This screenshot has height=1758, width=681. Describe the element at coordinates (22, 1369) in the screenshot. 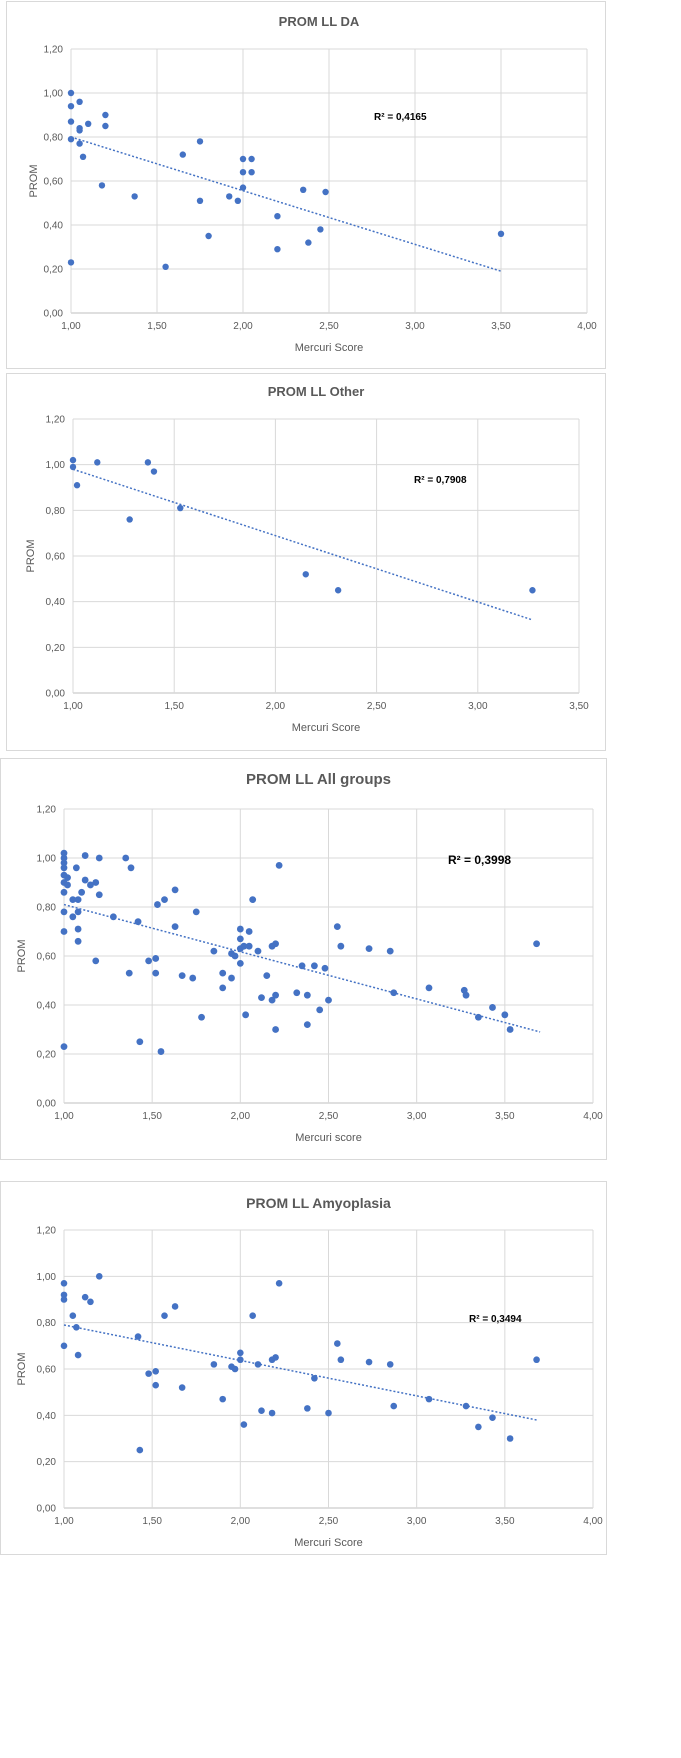

I see `y-axis-label: PROM` at that location.